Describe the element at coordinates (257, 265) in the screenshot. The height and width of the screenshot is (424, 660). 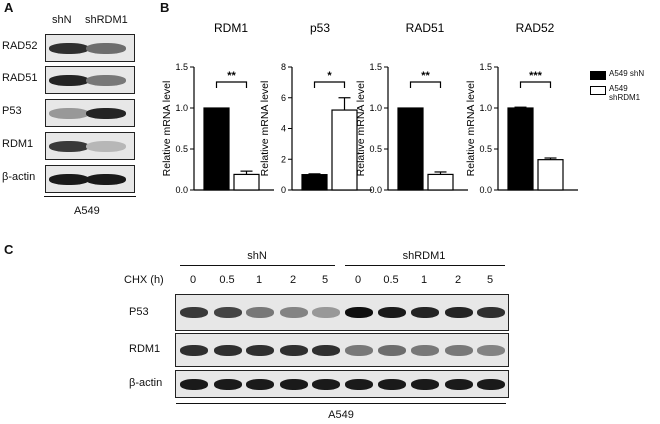
I see `panel-c-group-line-shn` at that location.